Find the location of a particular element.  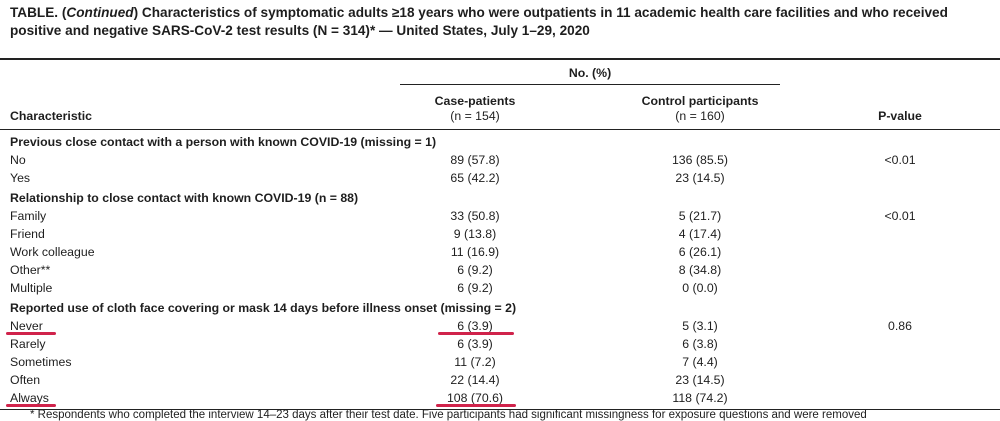

control-value: 136 (85.5) is located at coordinates (700, 160).